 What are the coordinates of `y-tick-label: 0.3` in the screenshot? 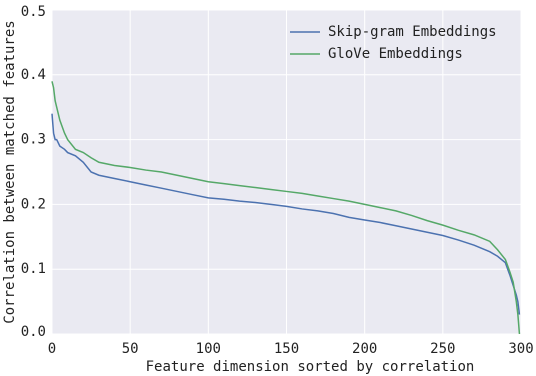 It's located at (33, 140).